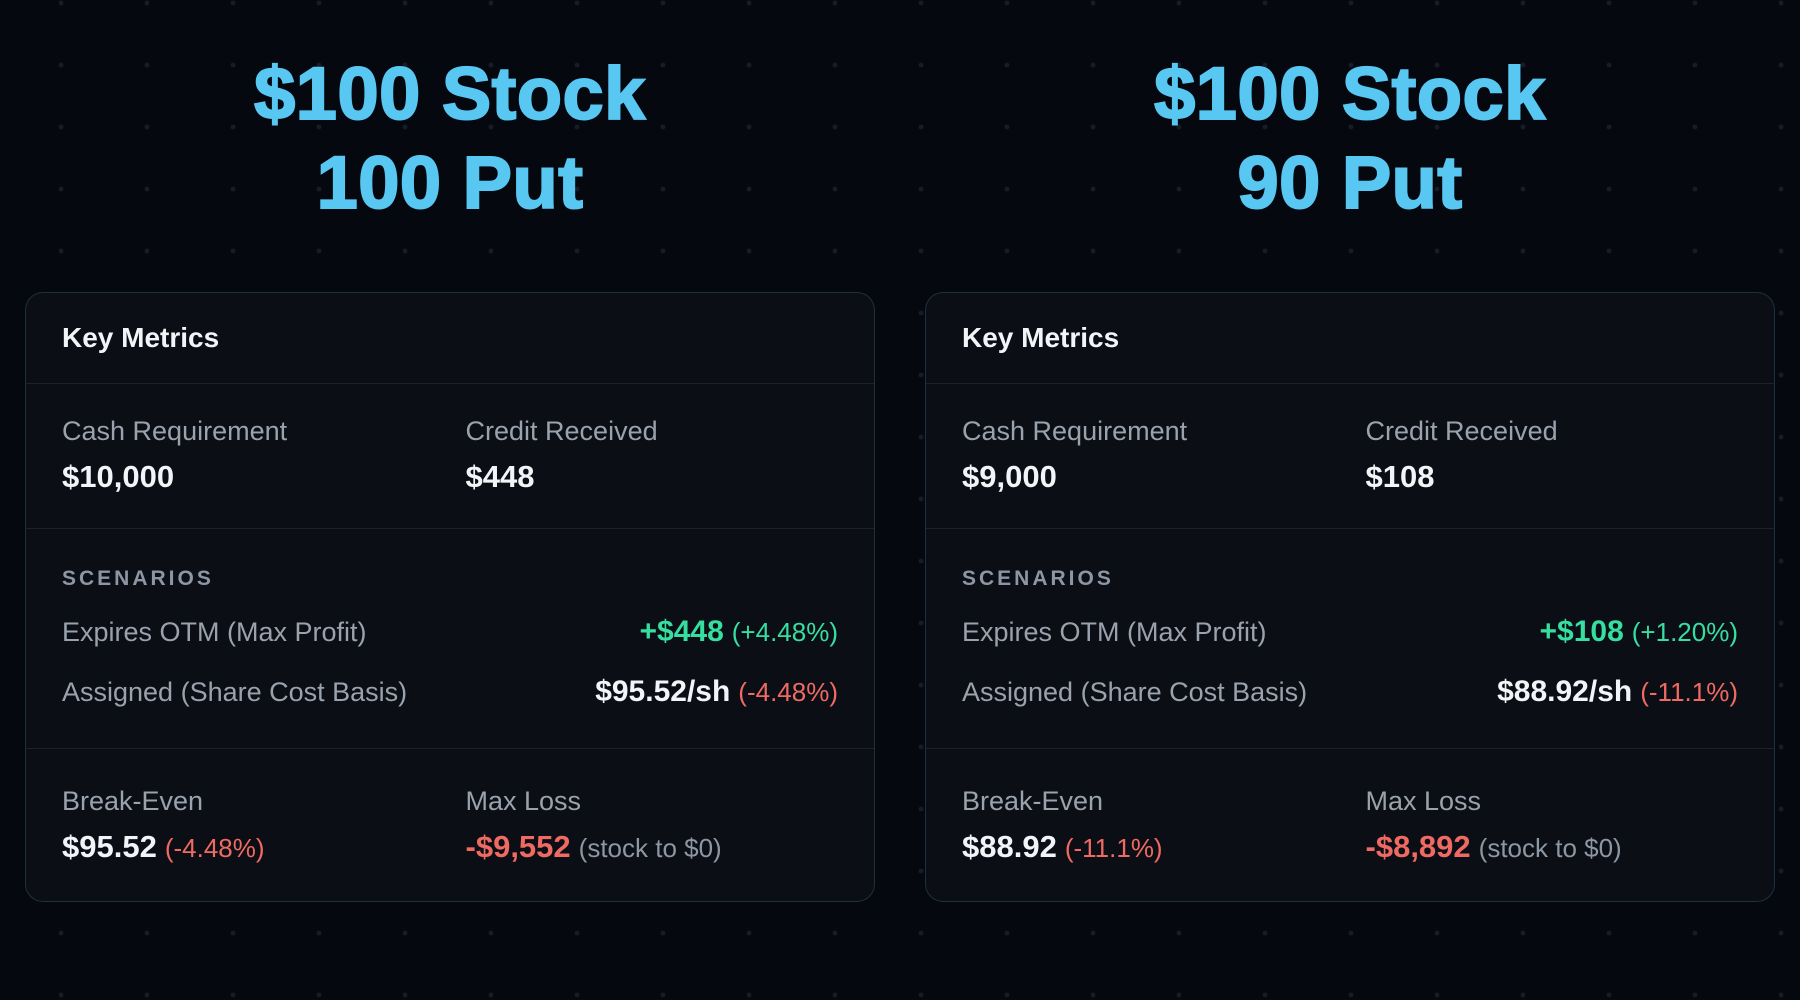 The height and width of the screenshot is (1000, 1800). I want to click on expires-otm-row: Expires OTM (Max Profit) +$448 (+4.48%), so click(450, 632).